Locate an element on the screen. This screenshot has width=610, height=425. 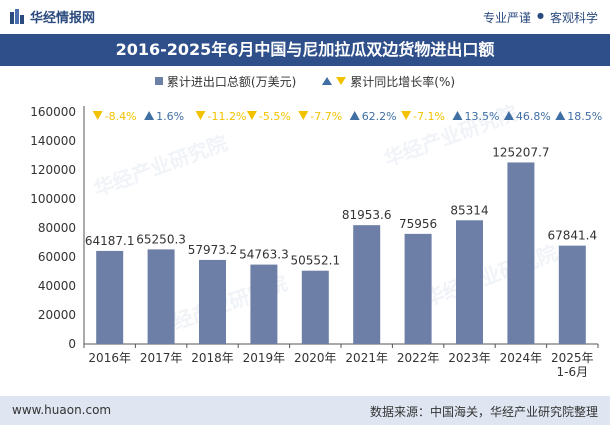
x-category-label: 2019年 is located at coordinates (264, 358).